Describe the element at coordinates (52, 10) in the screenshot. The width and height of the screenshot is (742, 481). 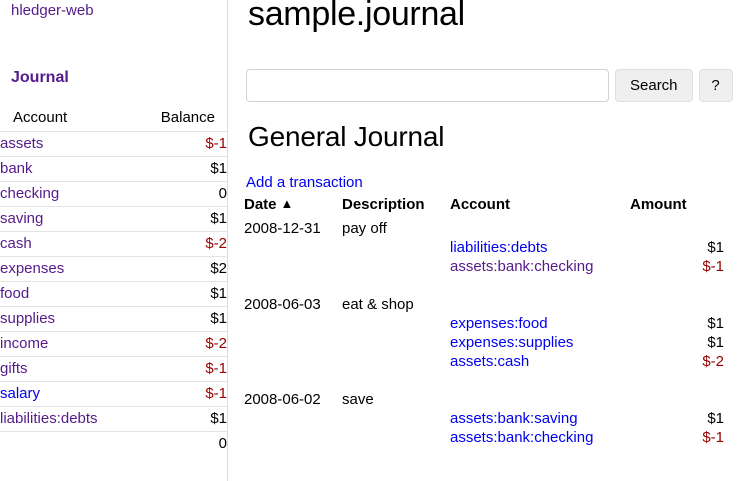
I see `brand-link: hledger-web` at that location.